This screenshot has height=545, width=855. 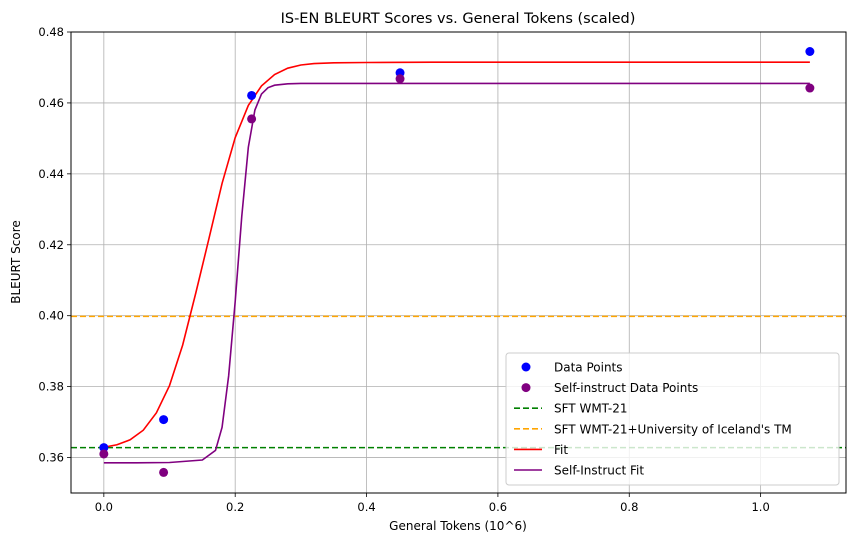 I want to click on x-tick-label: 0.6, so click(x=498, y=507).